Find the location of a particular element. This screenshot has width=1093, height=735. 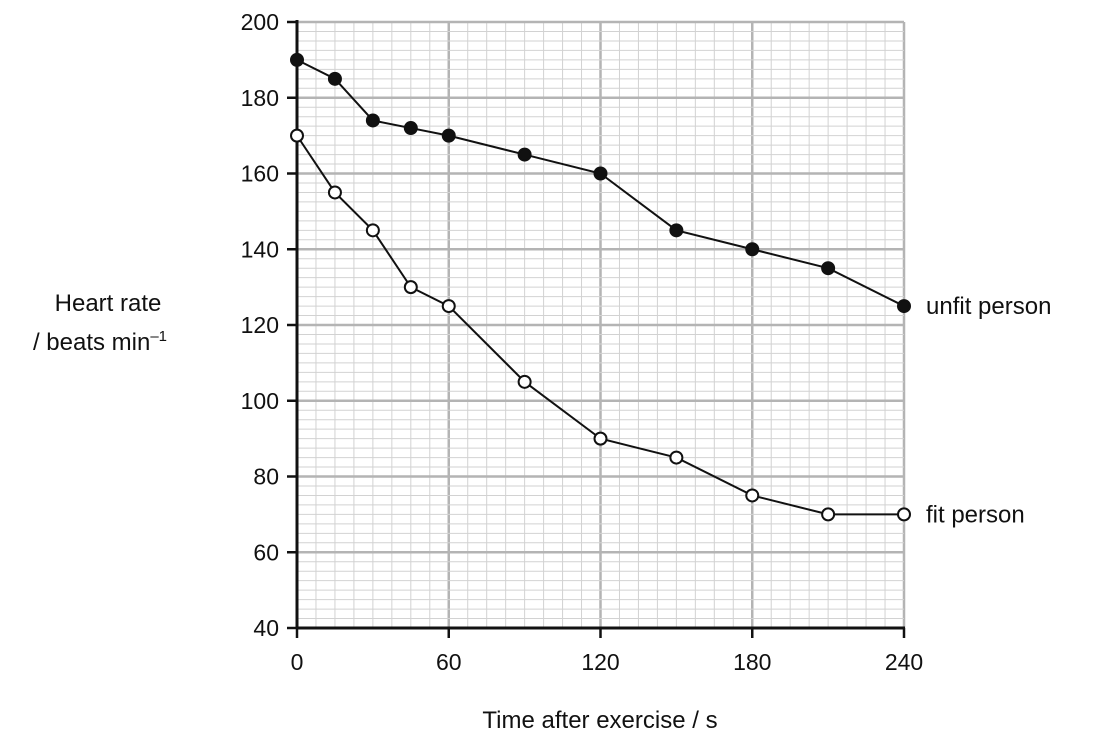

x-tick-label: 240 is located at coordinates (904, 662).